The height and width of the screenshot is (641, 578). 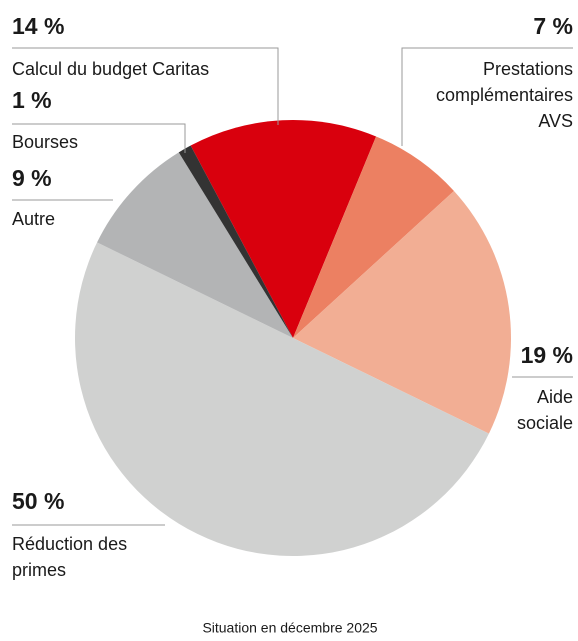 What do you see at coordinates (69, 557) in the screenshot?
I see `category-label: Réduction des primes` at bounding box center [69, 557].